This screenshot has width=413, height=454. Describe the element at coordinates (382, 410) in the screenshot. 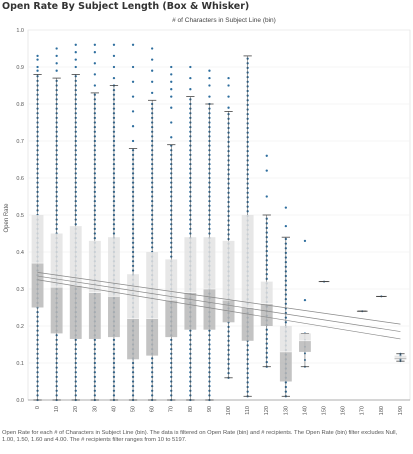

I see `x-tick-label: 180` at that location.